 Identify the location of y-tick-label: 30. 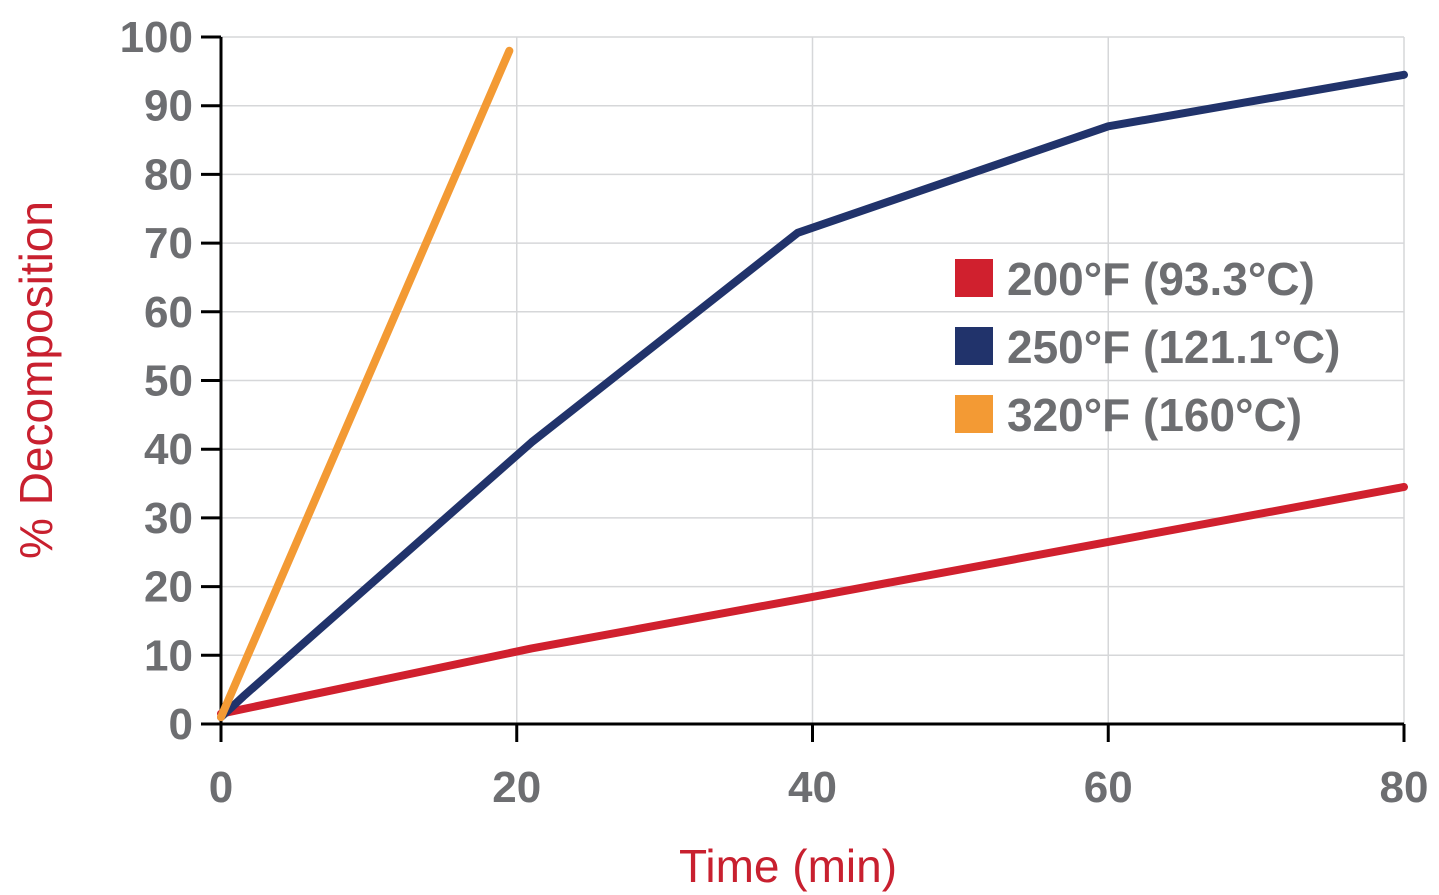
(168, 518).